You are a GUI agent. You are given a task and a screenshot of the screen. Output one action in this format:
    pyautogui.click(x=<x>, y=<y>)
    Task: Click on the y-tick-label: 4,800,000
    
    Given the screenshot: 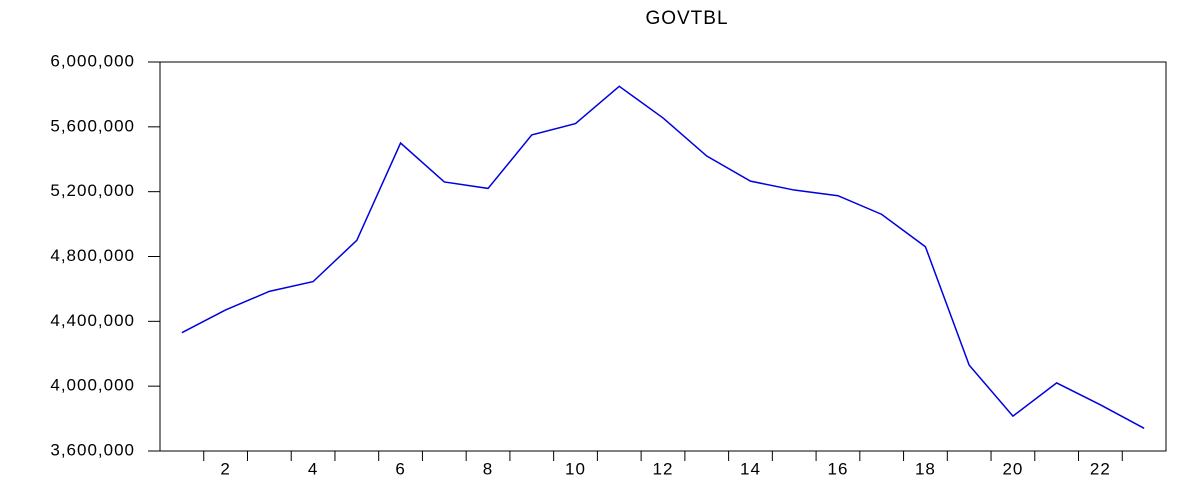 What is the action you would take?
    pyautogui.click(x=92, y=255)
    